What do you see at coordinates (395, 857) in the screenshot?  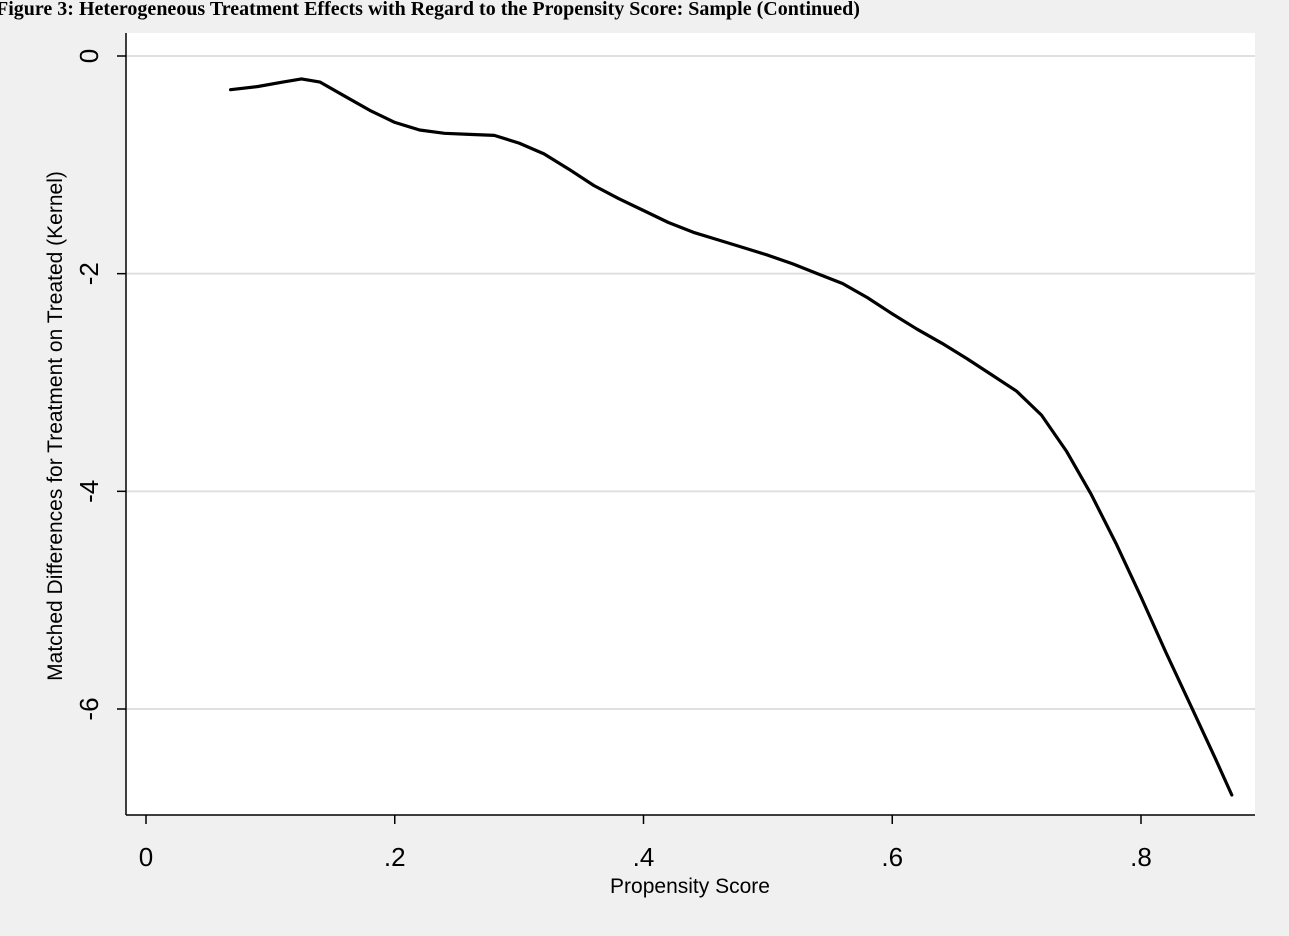 I see `x-tick-label-1: .2` at bounding box center [395, 857].